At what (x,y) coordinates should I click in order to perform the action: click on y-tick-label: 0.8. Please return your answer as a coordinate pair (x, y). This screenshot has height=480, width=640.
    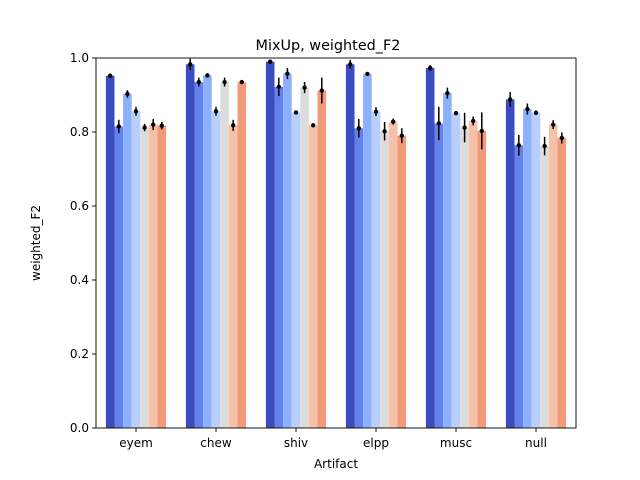
    Looking at the image, I should click on (79, 132).